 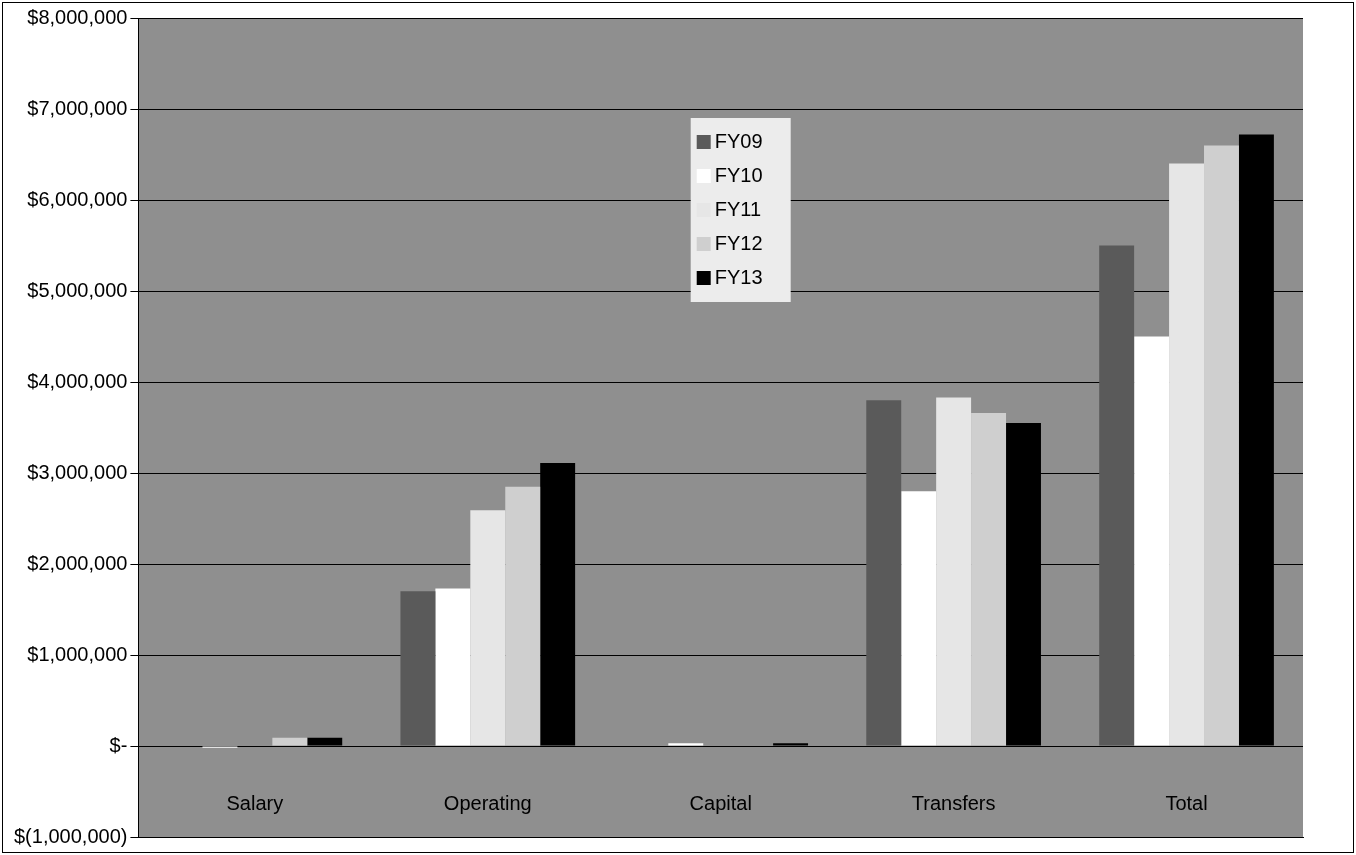 What do you see at coordinates (77, 289) in the screenshot?
I see `y-tick-label: $5,000,000` at bounding box center [77, 289].